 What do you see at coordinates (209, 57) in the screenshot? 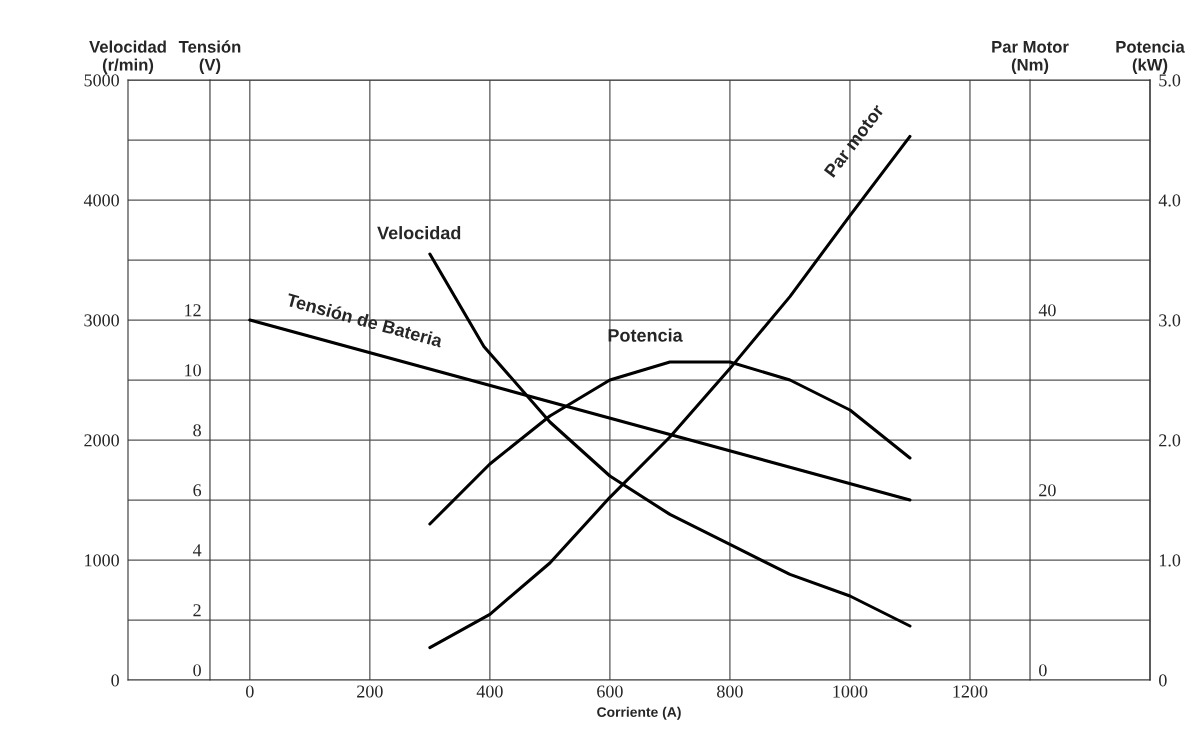
I see `y-axis-title: Tensión (V)` at bounding box center [209, 57].